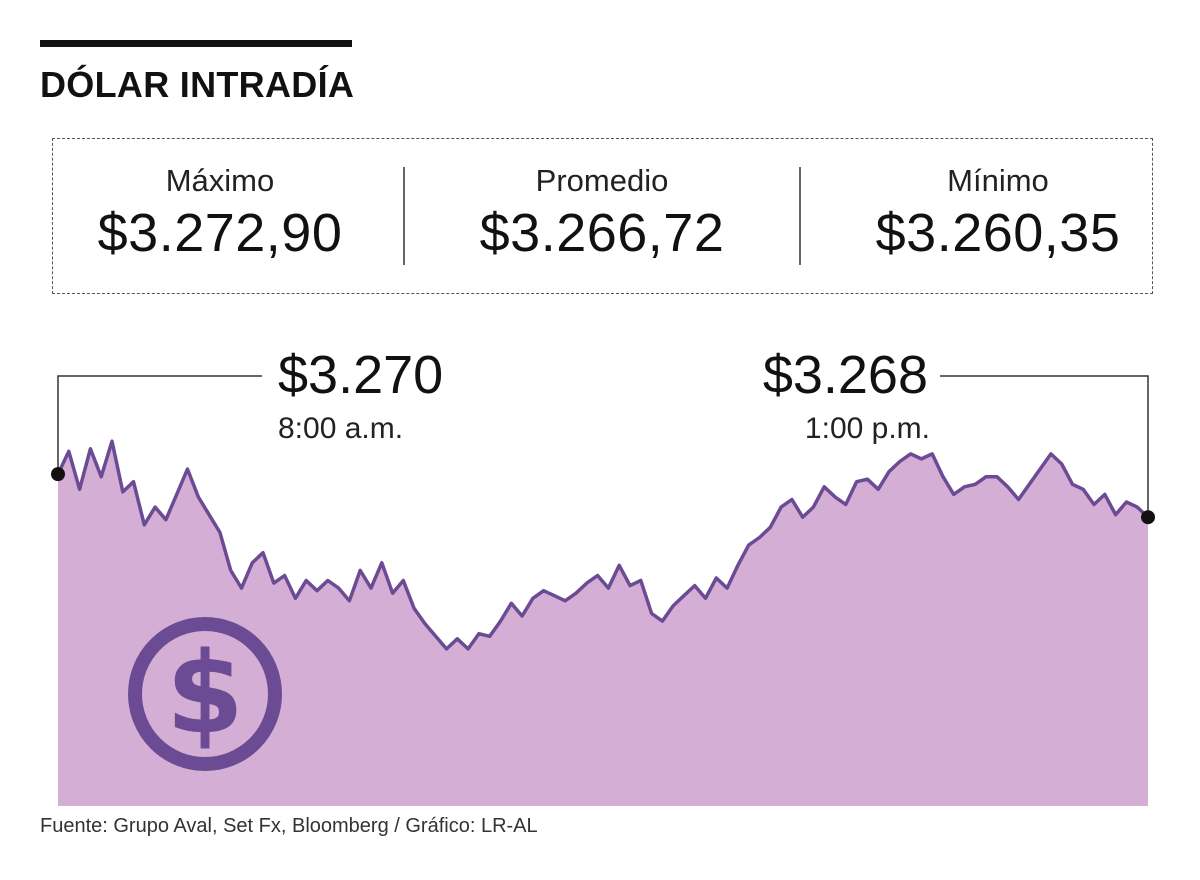  I want to click on stat-average-label: Promedio, so click(602, 180).